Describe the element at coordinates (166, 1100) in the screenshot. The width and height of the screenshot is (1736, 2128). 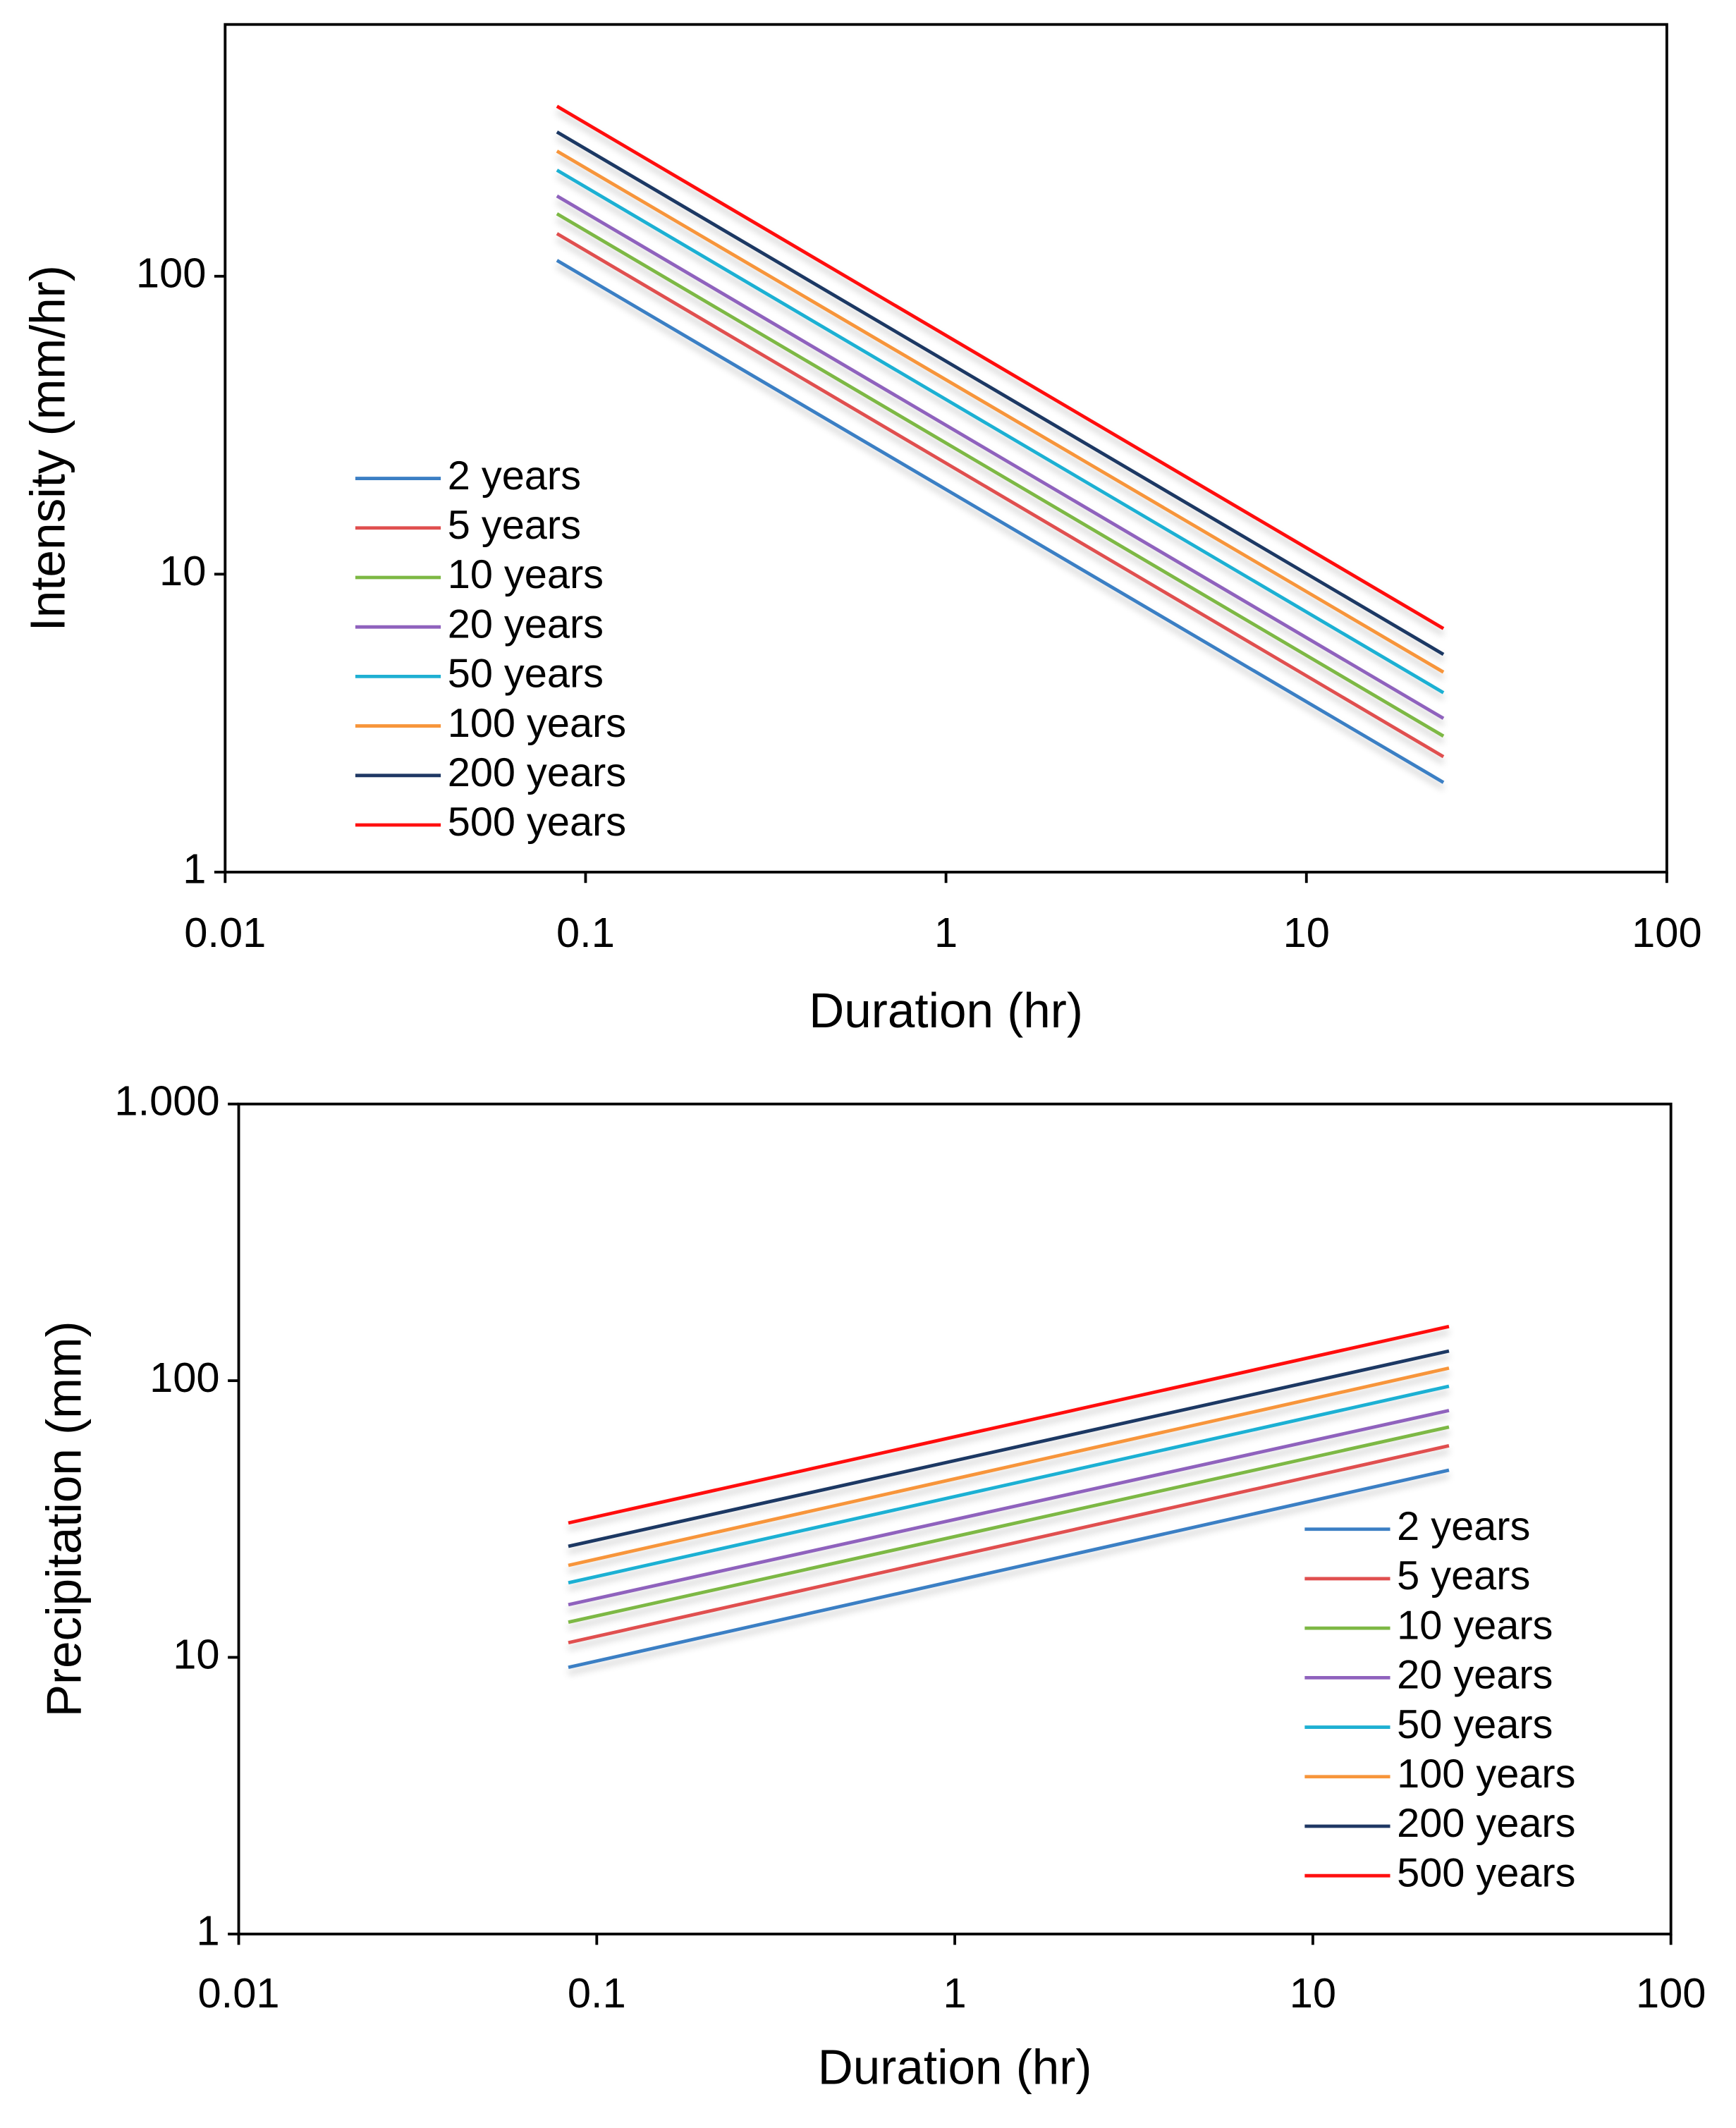
I see `y-tick-label: 1.000` at that location.